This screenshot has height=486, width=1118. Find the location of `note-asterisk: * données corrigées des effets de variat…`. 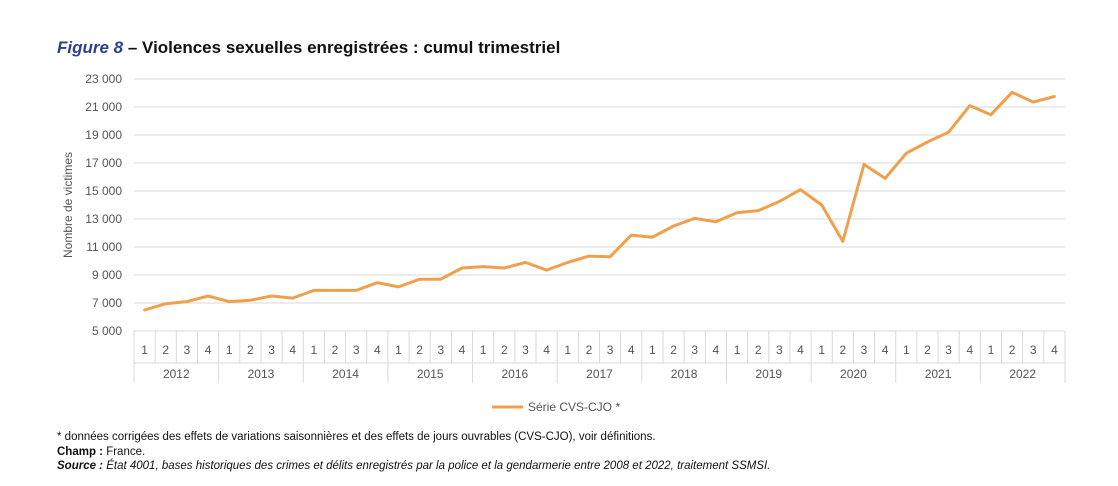

note-asterisk: * données corrigées des effets de variat… is located at coordinates (356, 437).